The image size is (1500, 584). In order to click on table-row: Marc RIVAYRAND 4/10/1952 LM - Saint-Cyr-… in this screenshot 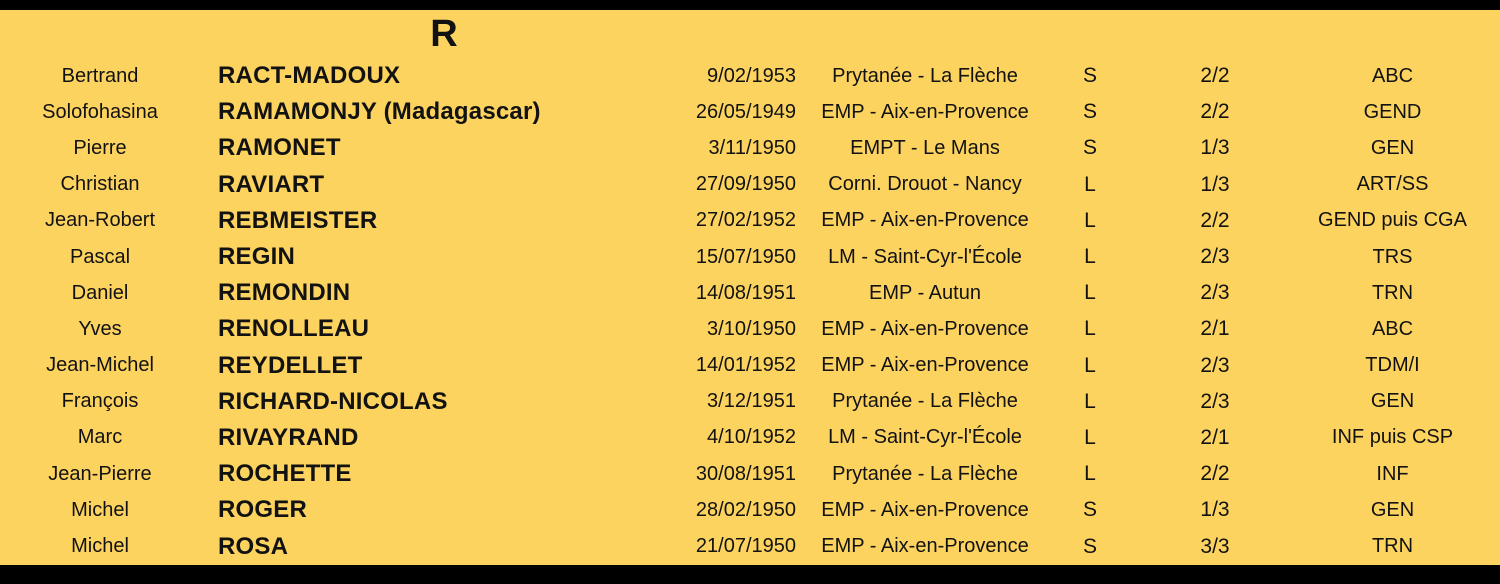, I will do `click(750, 438)`.